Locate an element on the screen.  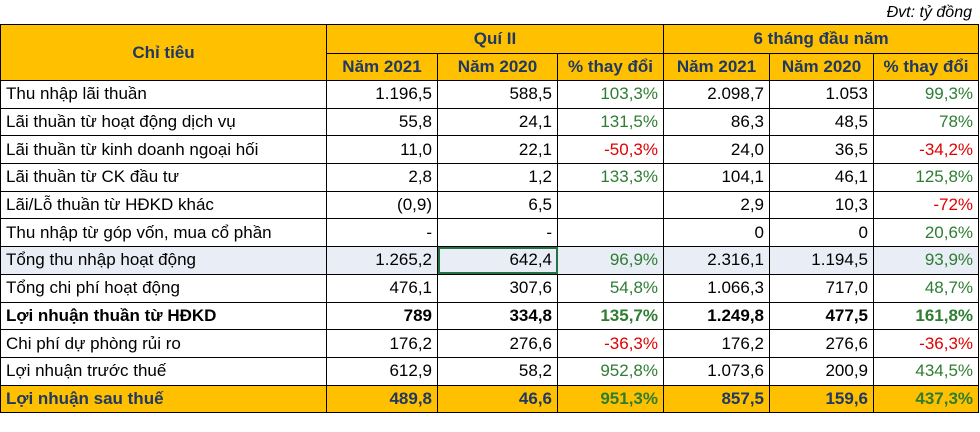
6m-2021-cell: 24,0 is located at coordinates (717, 150).